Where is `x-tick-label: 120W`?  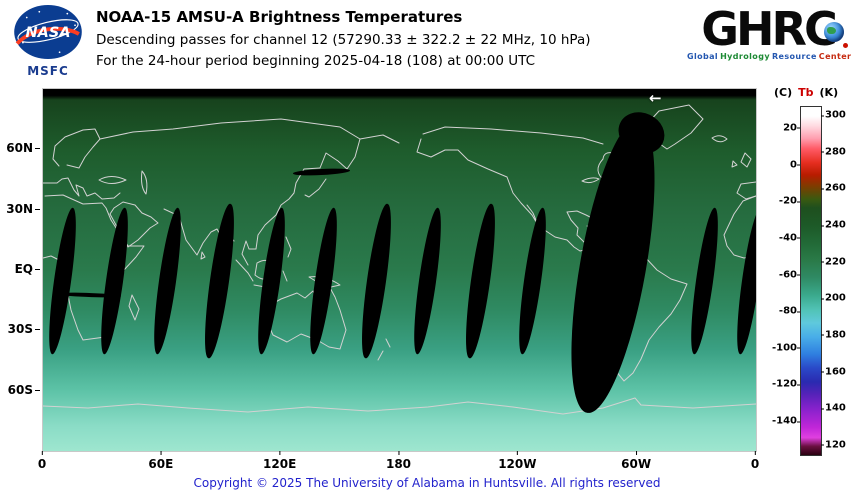
x-tick-label: 120W is located at coordinates (517, 461).